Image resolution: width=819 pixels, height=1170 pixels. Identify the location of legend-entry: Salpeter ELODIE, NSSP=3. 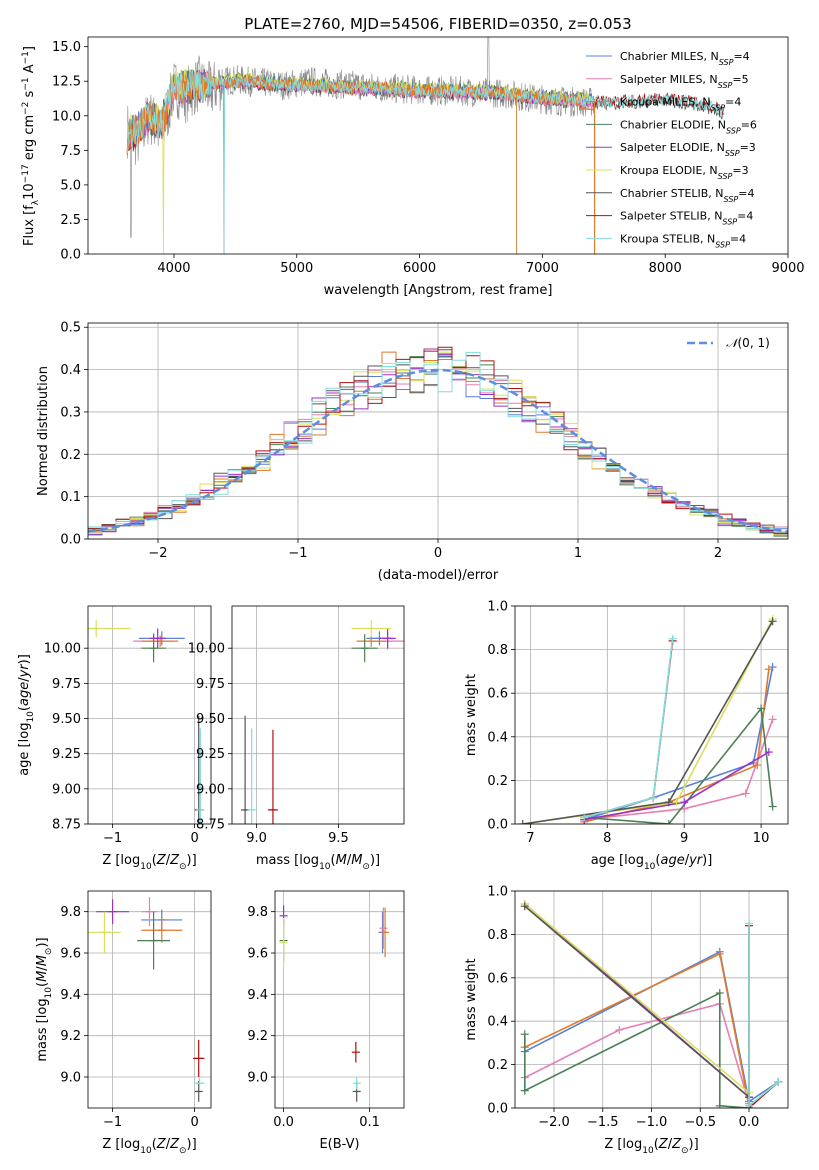
(688, 149).